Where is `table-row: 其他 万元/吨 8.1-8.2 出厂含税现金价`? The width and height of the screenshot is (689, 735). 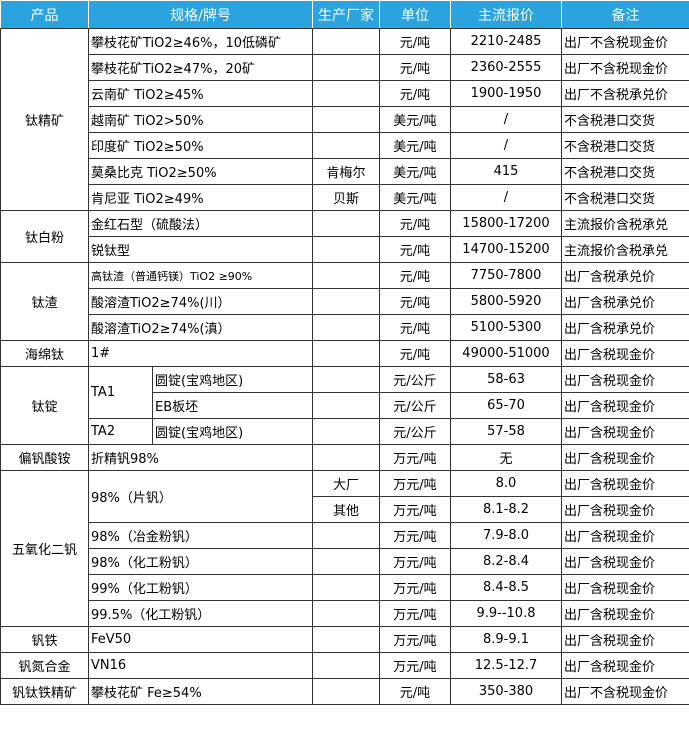 table-row: 其他 万元/吨 8.1-8.2 出厂含税现金价 is located at coordinates (345, 509).